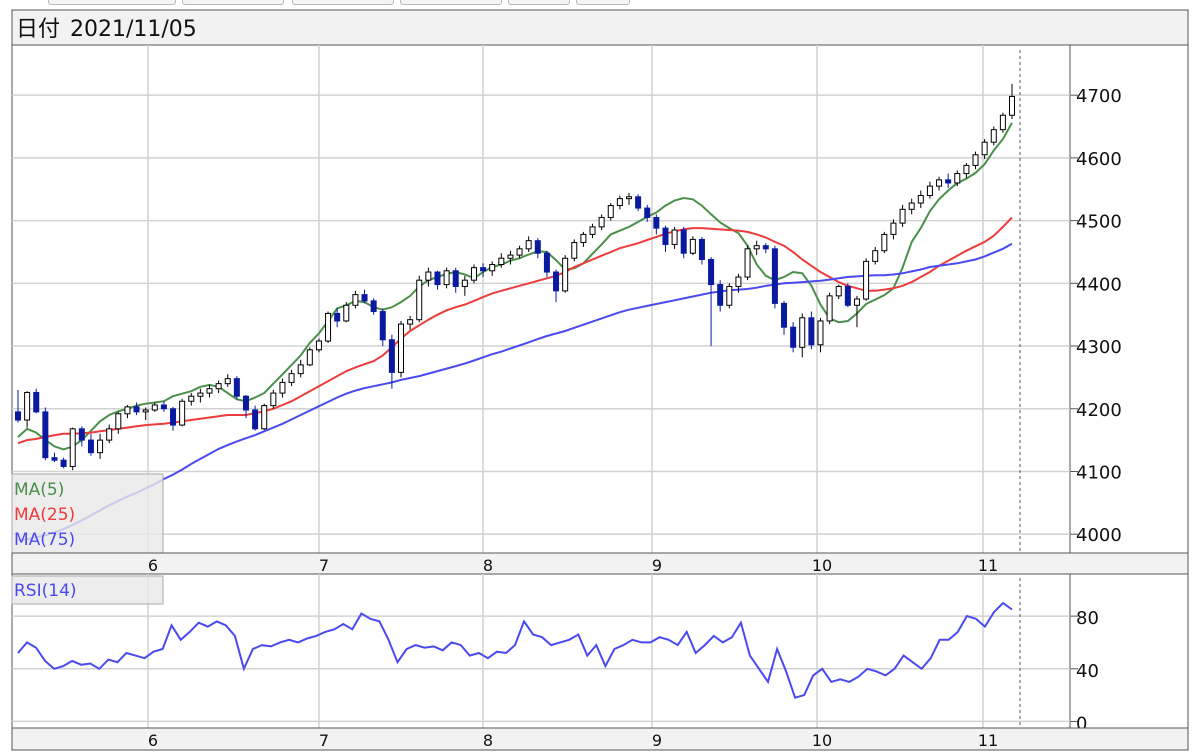 Image resolution: width=1200 pixels, height=755 pixels. I want to click on y-tick-label: 4600, so click(1099, 159).